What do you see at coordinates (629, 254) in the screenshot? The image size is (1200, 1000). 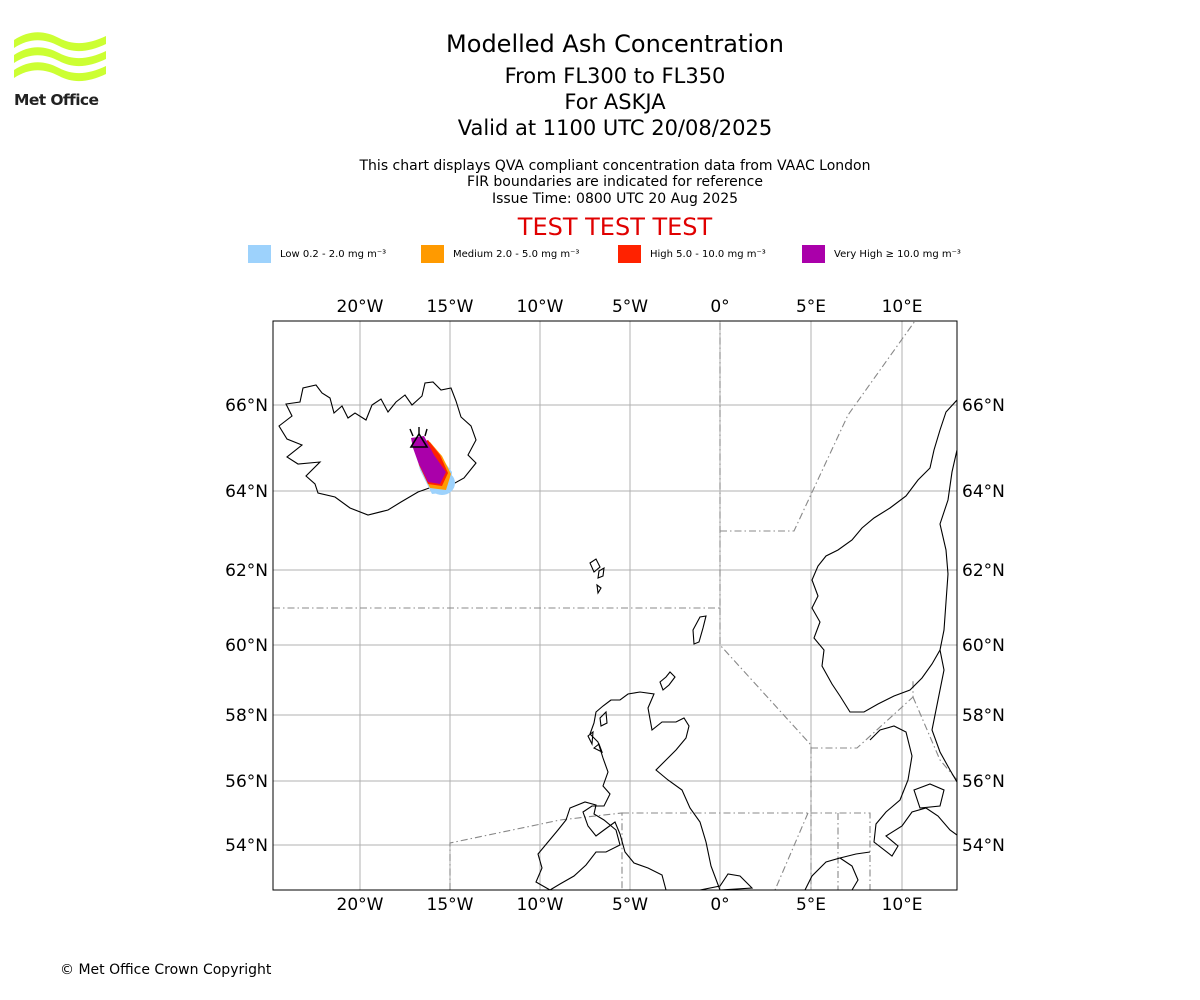 I see `legend-swatch-high` at bounding box center [629, 254].